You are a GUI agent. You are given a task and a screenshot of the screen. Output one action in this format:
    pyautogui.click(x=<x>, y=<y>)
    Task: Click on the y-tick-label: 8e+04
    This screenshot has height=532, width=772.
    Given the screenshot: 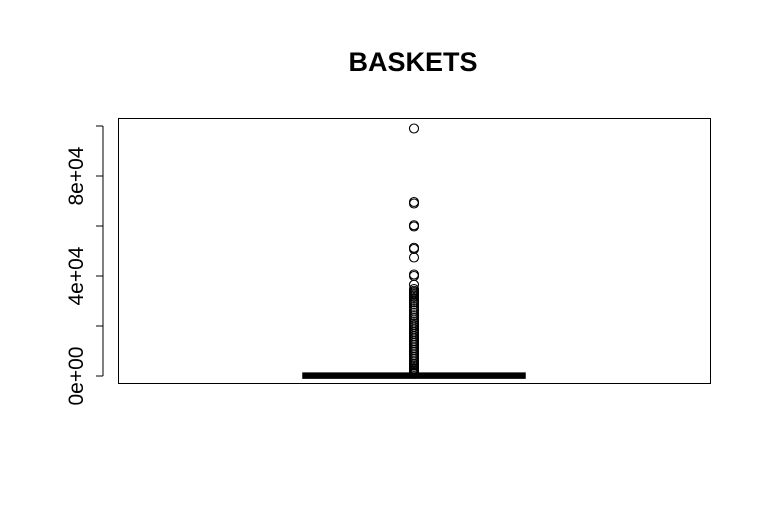 What is the action you would take?
    pyautogui.click(x=76, y=175)
    